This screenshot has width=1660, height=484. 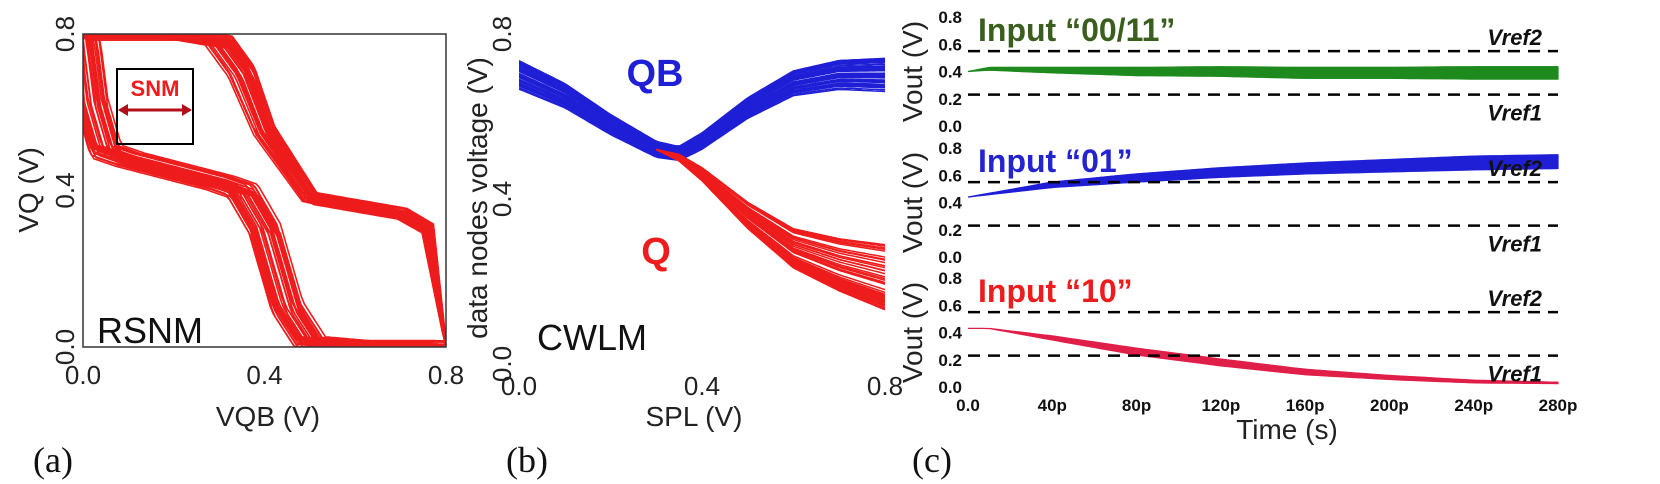 I want to click on panel-c-x-ticks: 0.0 40p 80p 120p 160p 200p 240p 280p, so click(x=1266, y=405).